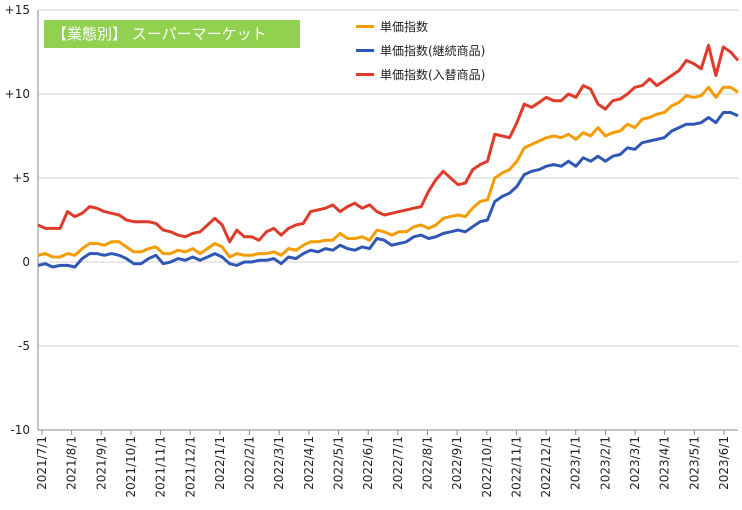 The image size is (742, 510). I want to click on x-tick-label: 2023/6/1, so click(724, 463).